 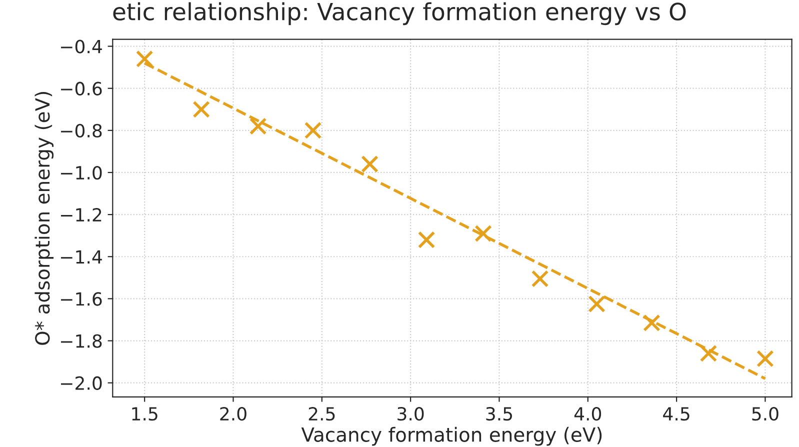 What do you see at coordinates (765, 413) in the screenshot?
I see `x-tick-label: 5.0` at bounding box center [765, 413].